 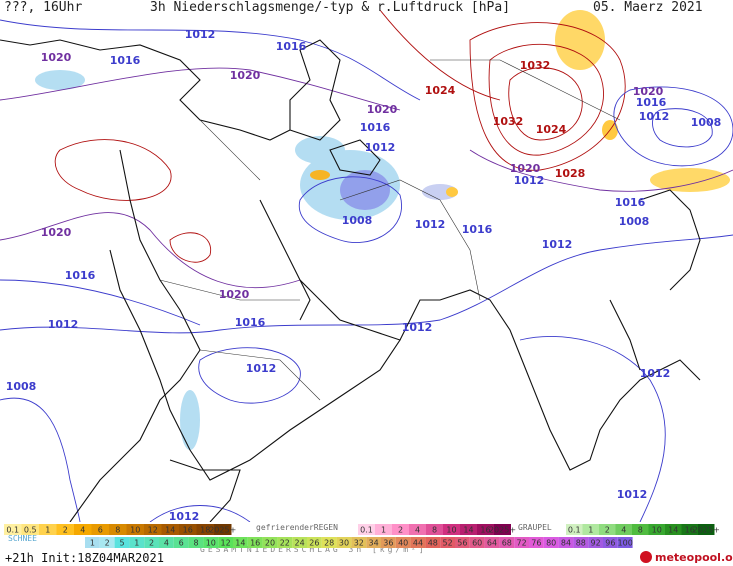 I want to click on run-time: ???, 16Uhr, so click(x=43, y=7).